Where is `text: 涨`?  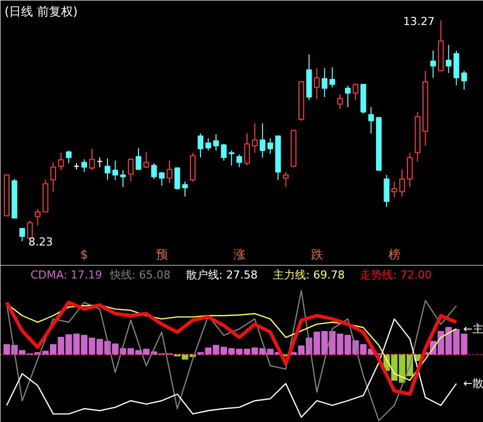
text: 涨 is located at coordinates (239, 254).